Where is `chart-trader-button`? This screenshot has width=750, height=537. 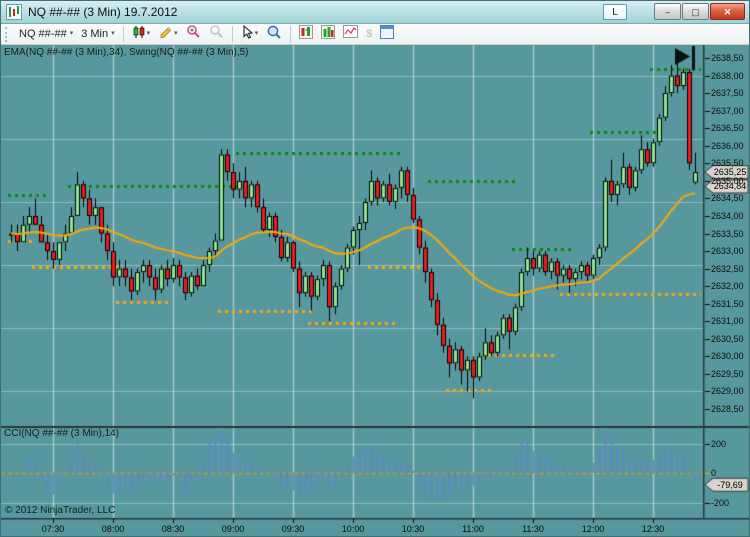
chart-trader-button is located at coordinates (328, 34).